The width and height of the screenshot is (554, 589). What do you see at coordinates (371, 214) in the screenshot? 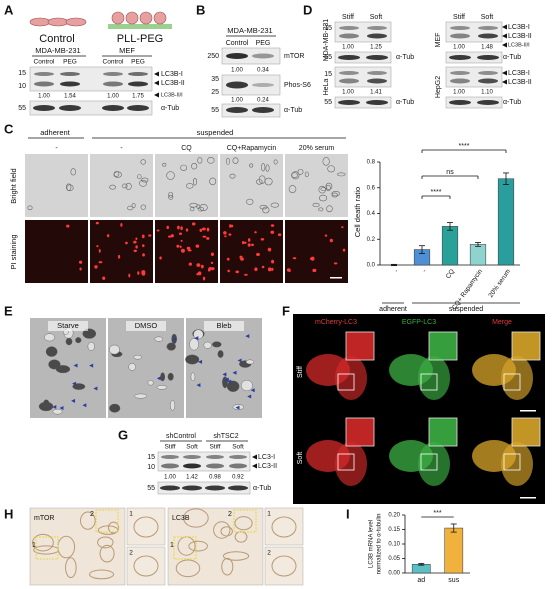
I see `y-tick-label: 0.4` at bounding box center [371, 214].